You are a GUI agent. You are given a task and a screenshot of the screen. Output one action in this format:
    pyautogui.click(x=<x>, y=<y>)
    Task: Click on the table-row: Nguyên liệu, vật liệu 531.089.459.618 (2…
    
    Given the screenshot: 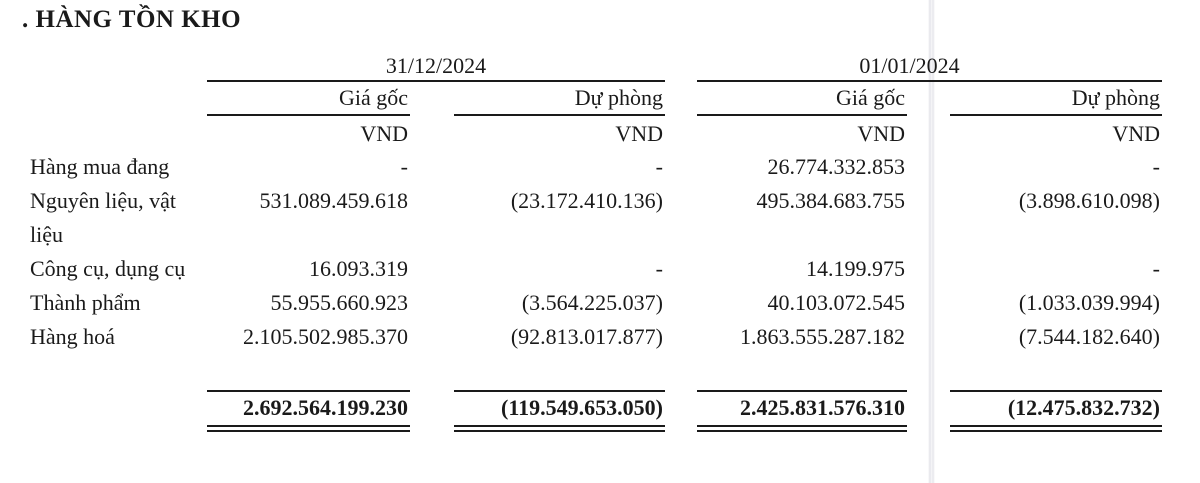 What is the action you would take?
    pyautogui.click(x=596, y=218)
    